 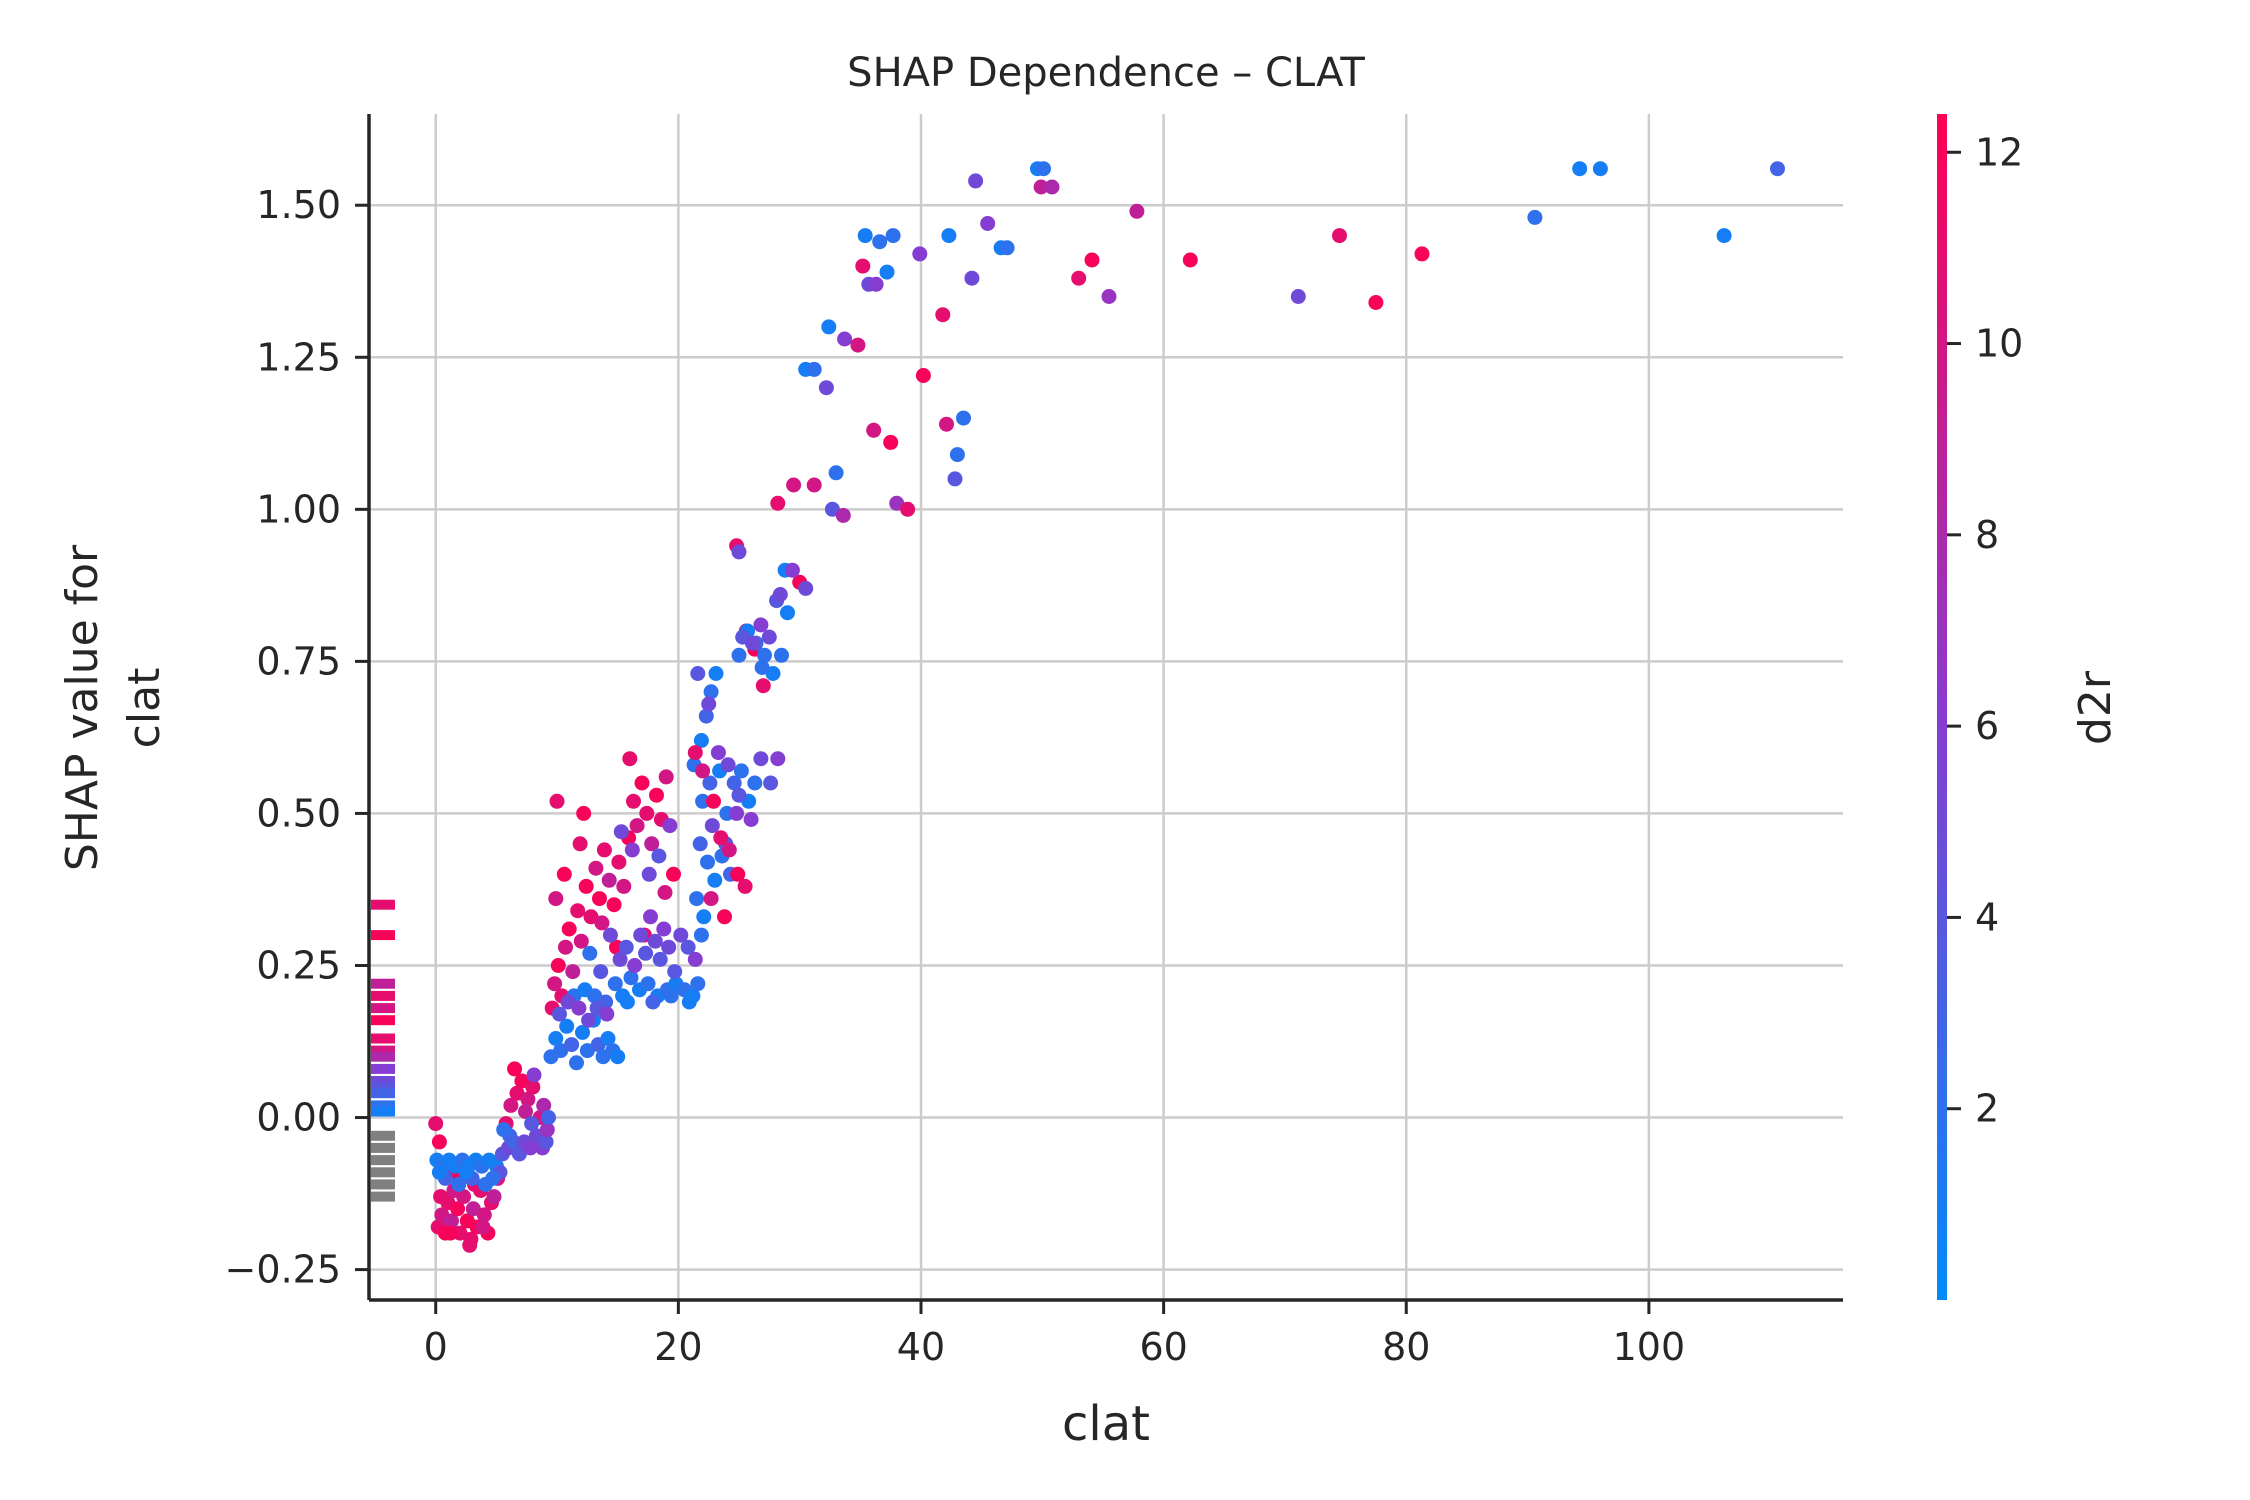 What do you see at coordinates (1987, 917) in the screenshot?
I see `colorbar-tick-label: 4` at bounding box center [1987, 917].